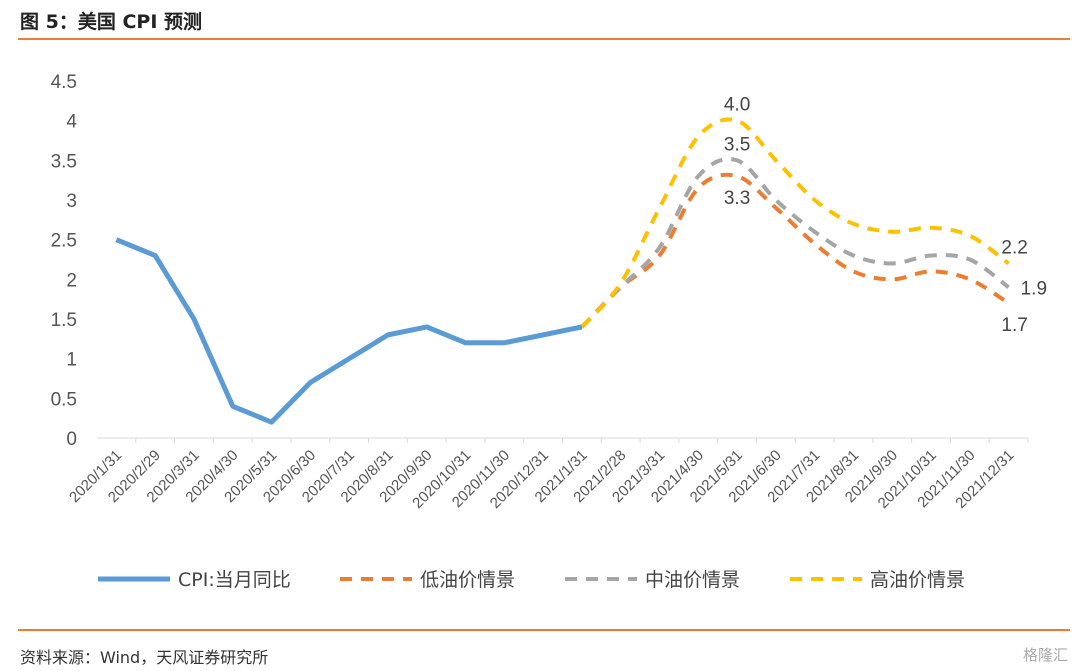  I want to click on watermark-logo: 格隆汇, so click(1045, 655).